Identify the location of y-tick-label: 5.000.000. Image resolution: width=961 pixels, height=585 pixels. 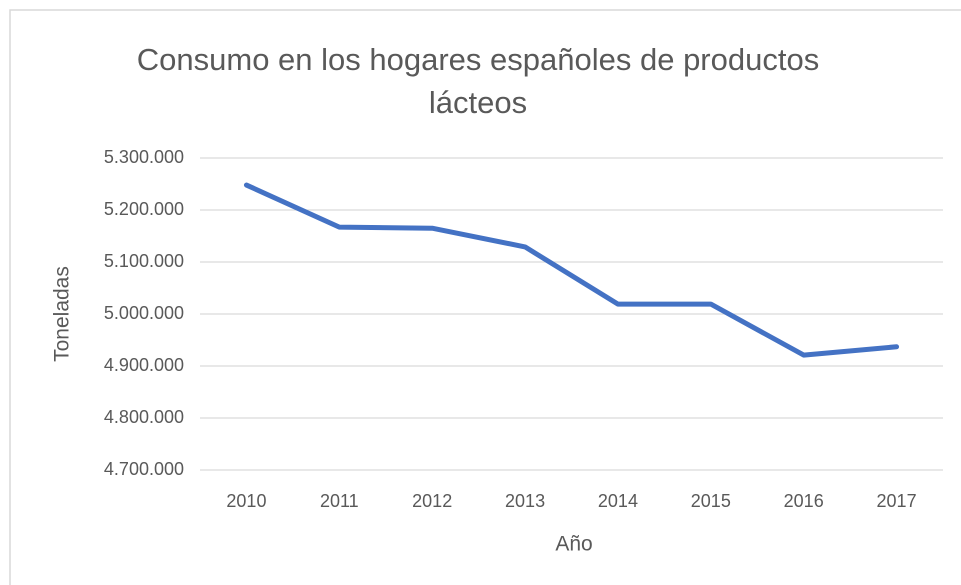
(144, 313).